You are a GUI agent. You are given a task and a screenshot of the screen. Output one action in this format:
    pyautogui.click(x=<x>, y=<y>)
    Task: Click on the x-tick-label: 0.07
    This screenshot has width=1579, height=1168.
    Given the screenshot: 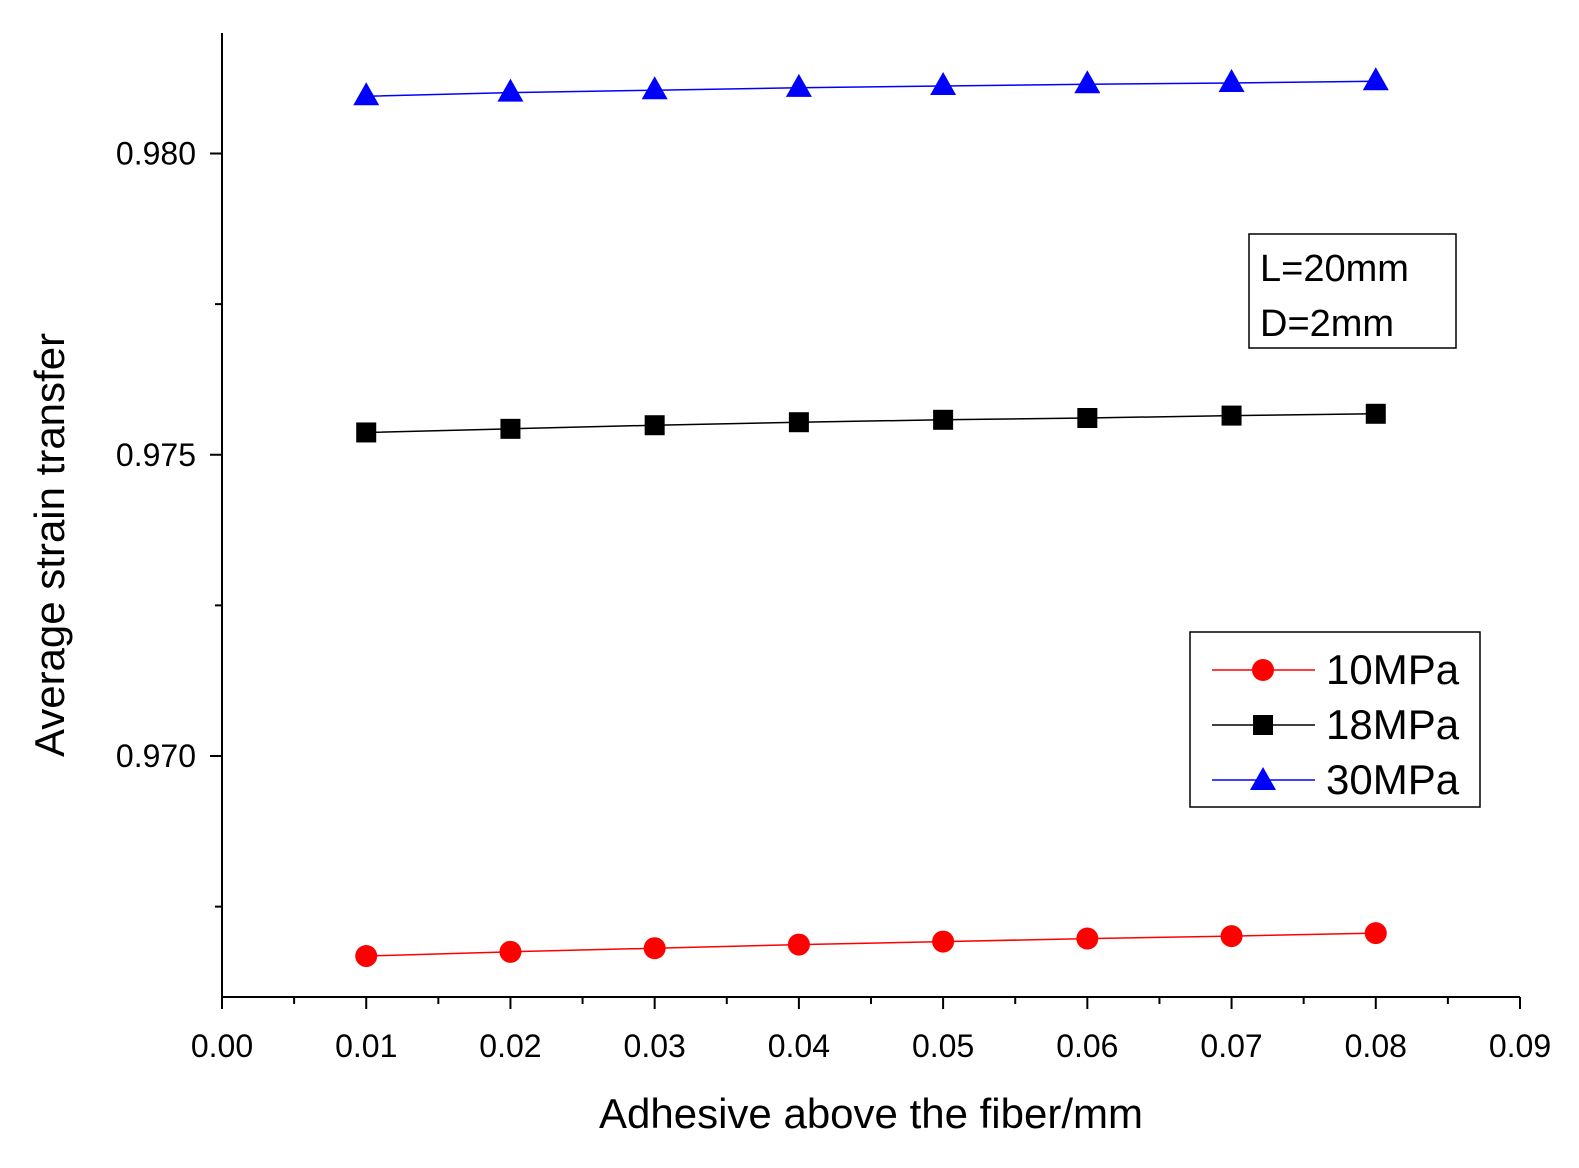 What is the action you would take?
    pyautogui.click(x=1231, y=1046)
    